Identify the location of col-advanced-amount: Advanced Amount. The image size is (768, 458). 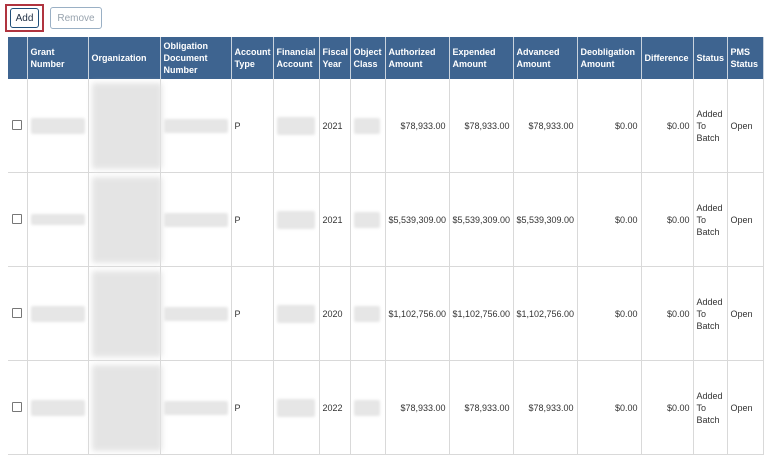
(545, 58).